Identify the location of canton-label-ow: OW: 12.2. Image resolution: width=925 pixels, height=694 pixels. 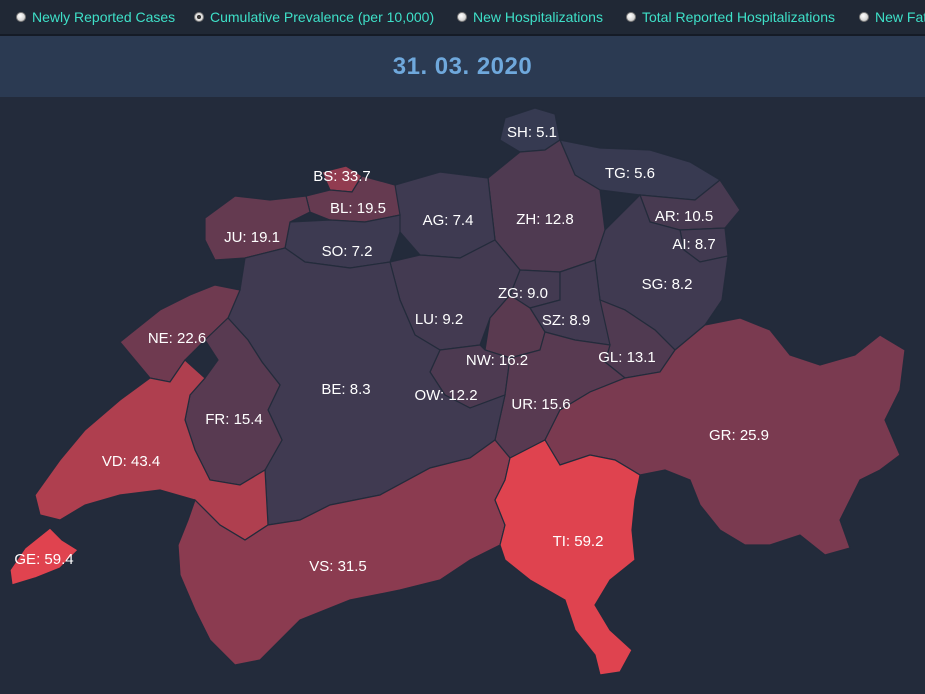
(445, 395).